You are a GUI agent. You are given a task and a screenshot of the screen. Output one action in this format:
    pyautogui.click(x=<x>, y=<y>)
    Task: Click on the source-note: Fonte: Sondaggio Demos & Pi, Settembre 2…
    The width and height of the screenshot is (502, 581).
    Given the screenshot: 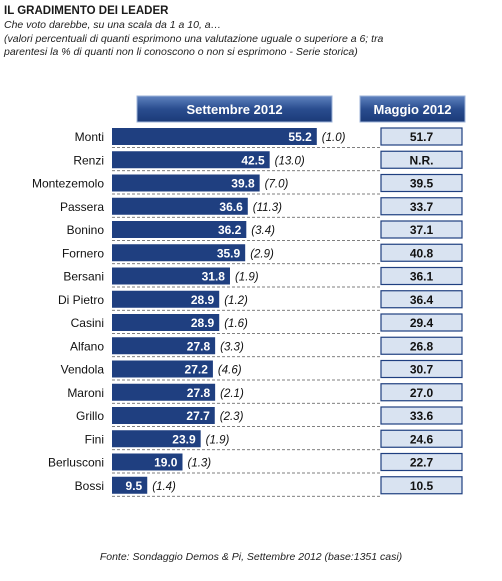 What is the action you would take?
    pyautogui.click(x=251, y=557)
    